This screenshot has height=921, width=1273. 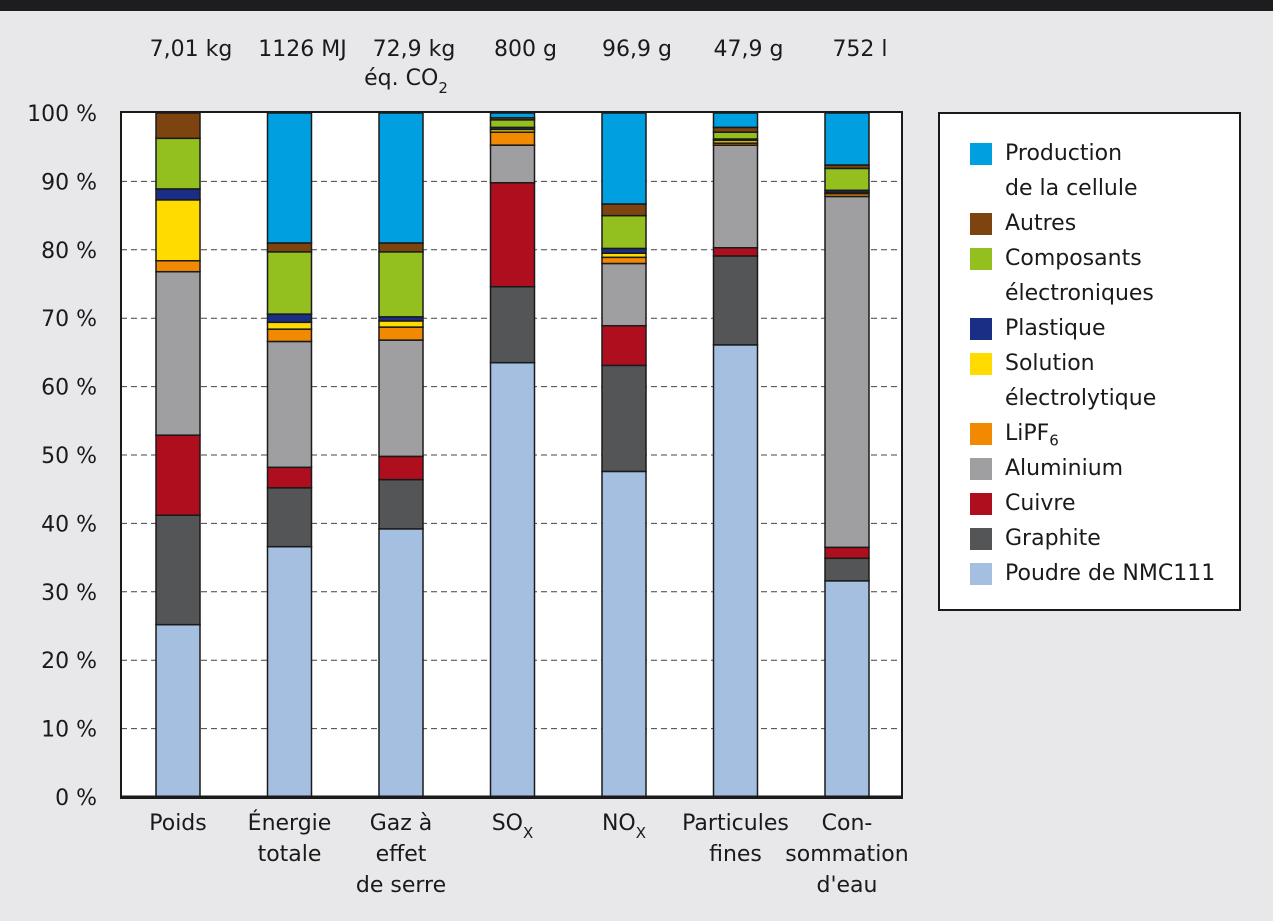 What do you see at coordinates (1053, 538) in the screenshot?
I see `legend-label: Graphite` at bounding box center [1053, 538].